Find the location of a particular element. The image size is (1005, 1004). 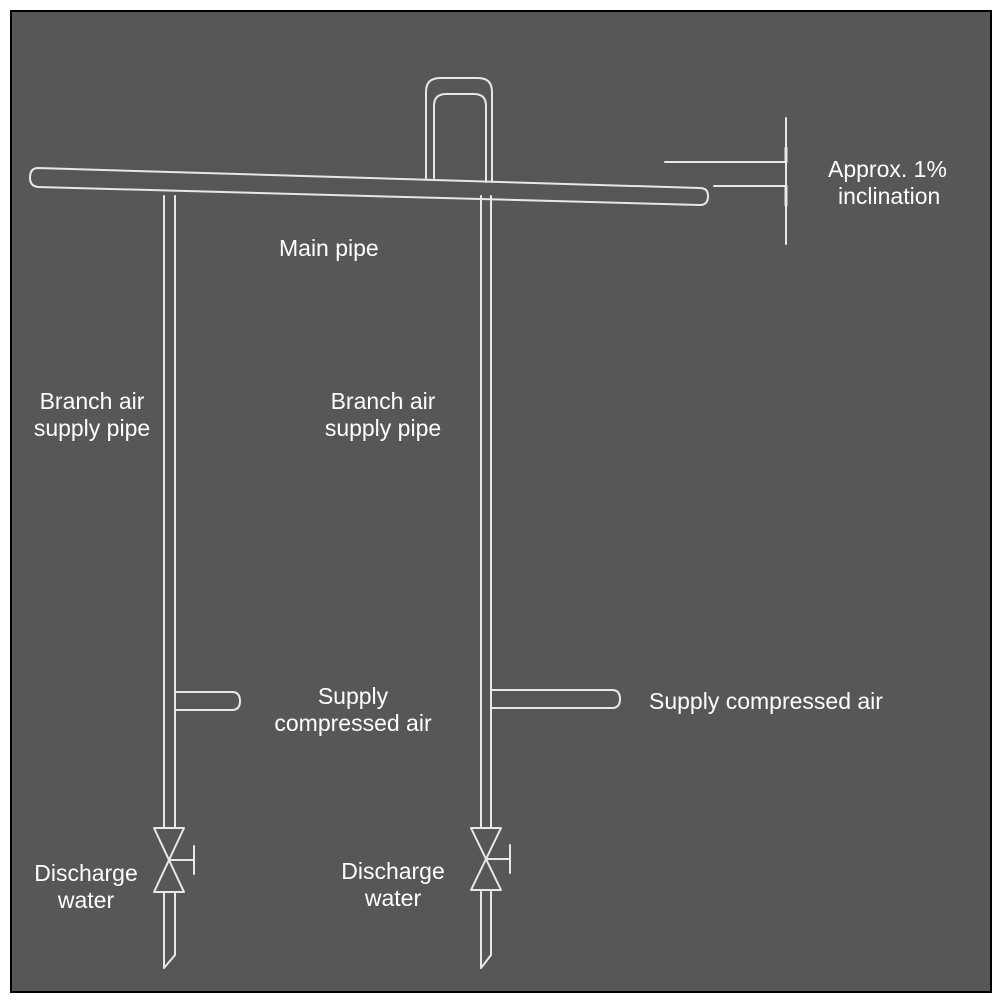

right-discharge-label: Discharge water is located at coordinates (393, 885).